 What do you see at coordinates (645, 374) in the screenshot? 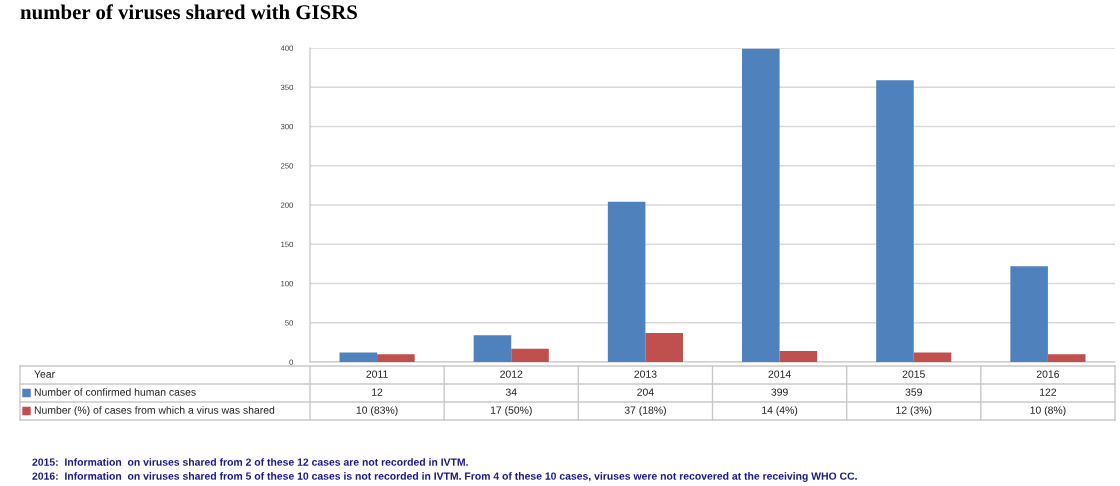
I see `x-tick-label: 2013` at bounding box center [645, 374].